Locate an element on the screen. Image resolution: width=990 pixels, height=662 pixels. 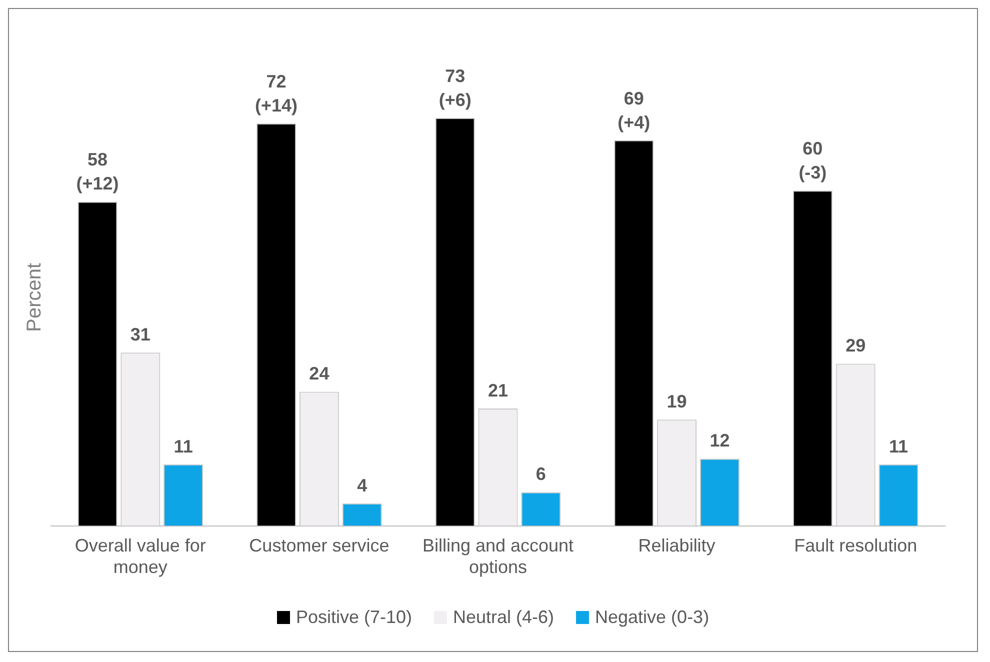
legend-label: Neutral (4-6) is located at coordinates (503, 617).